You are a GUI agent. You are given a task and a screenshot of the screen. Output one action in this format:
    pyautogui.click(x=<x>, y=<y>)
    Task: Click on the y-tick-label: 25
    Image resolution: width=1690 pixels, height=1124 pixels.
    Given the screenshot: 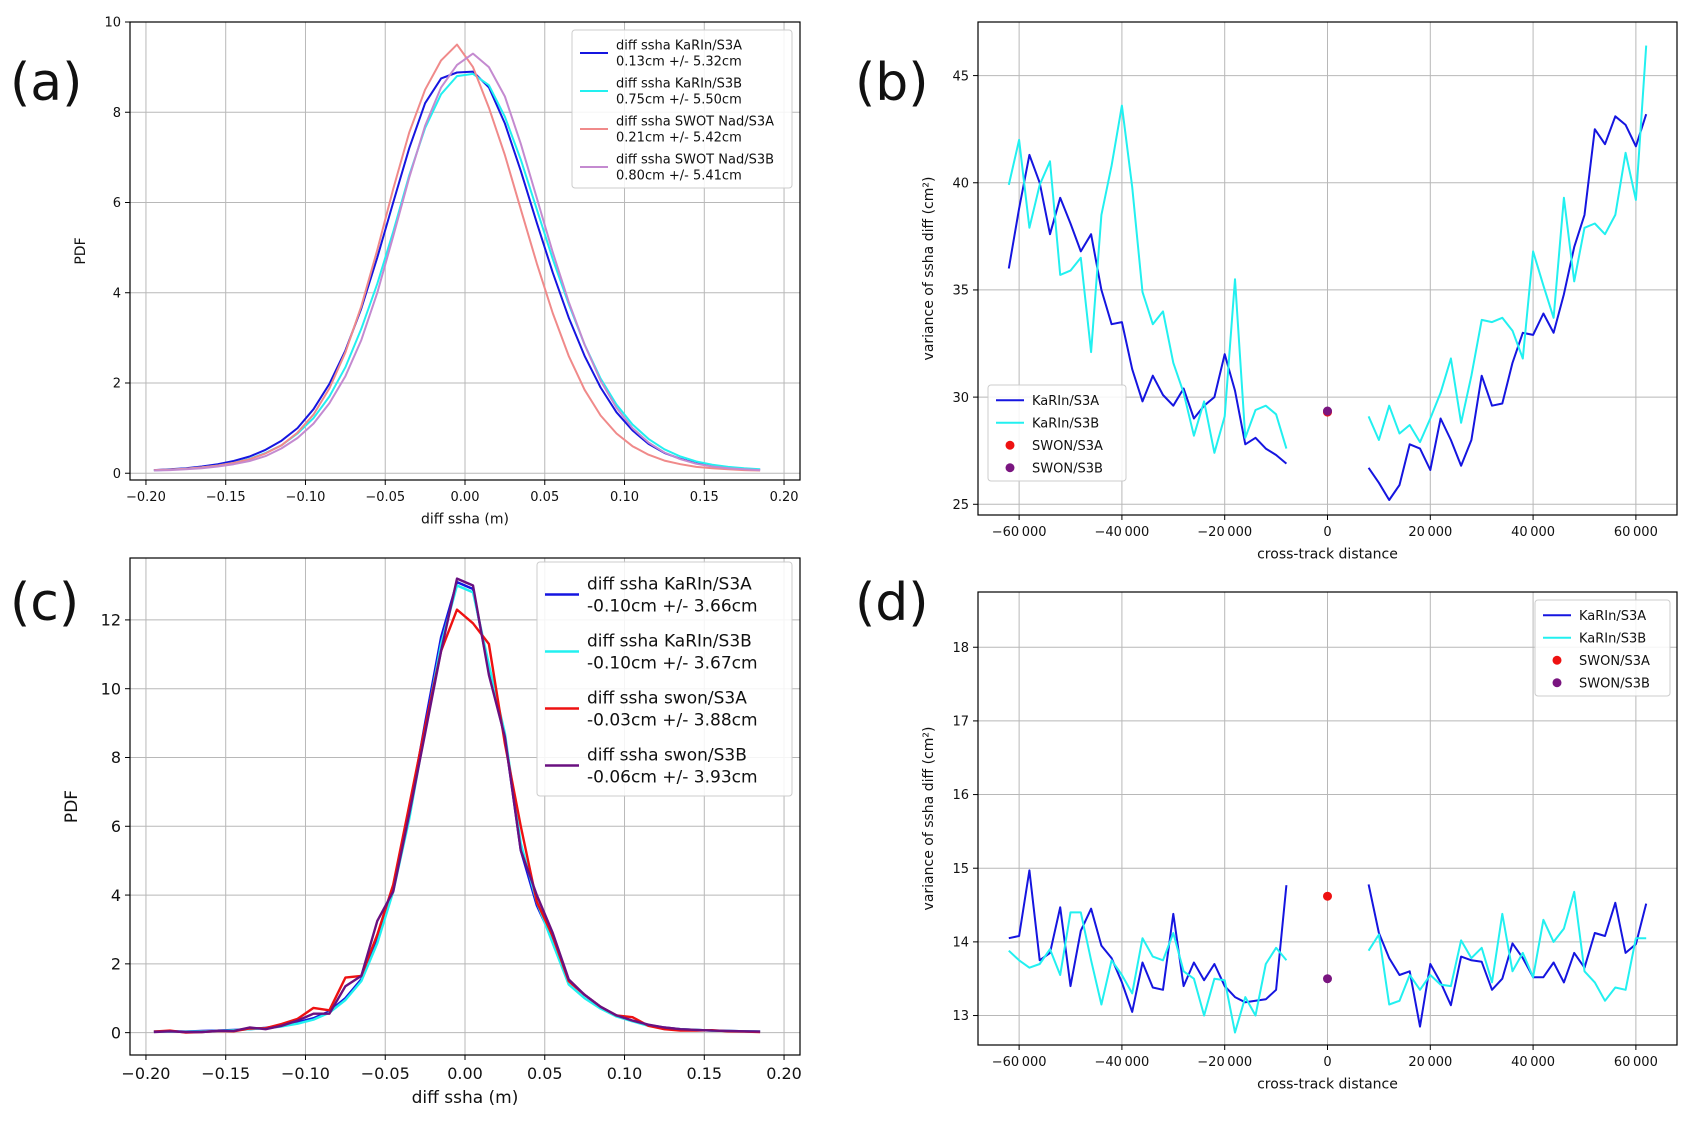 What is the action you would take?
    pyautogui.click(x=960, y=505)
    